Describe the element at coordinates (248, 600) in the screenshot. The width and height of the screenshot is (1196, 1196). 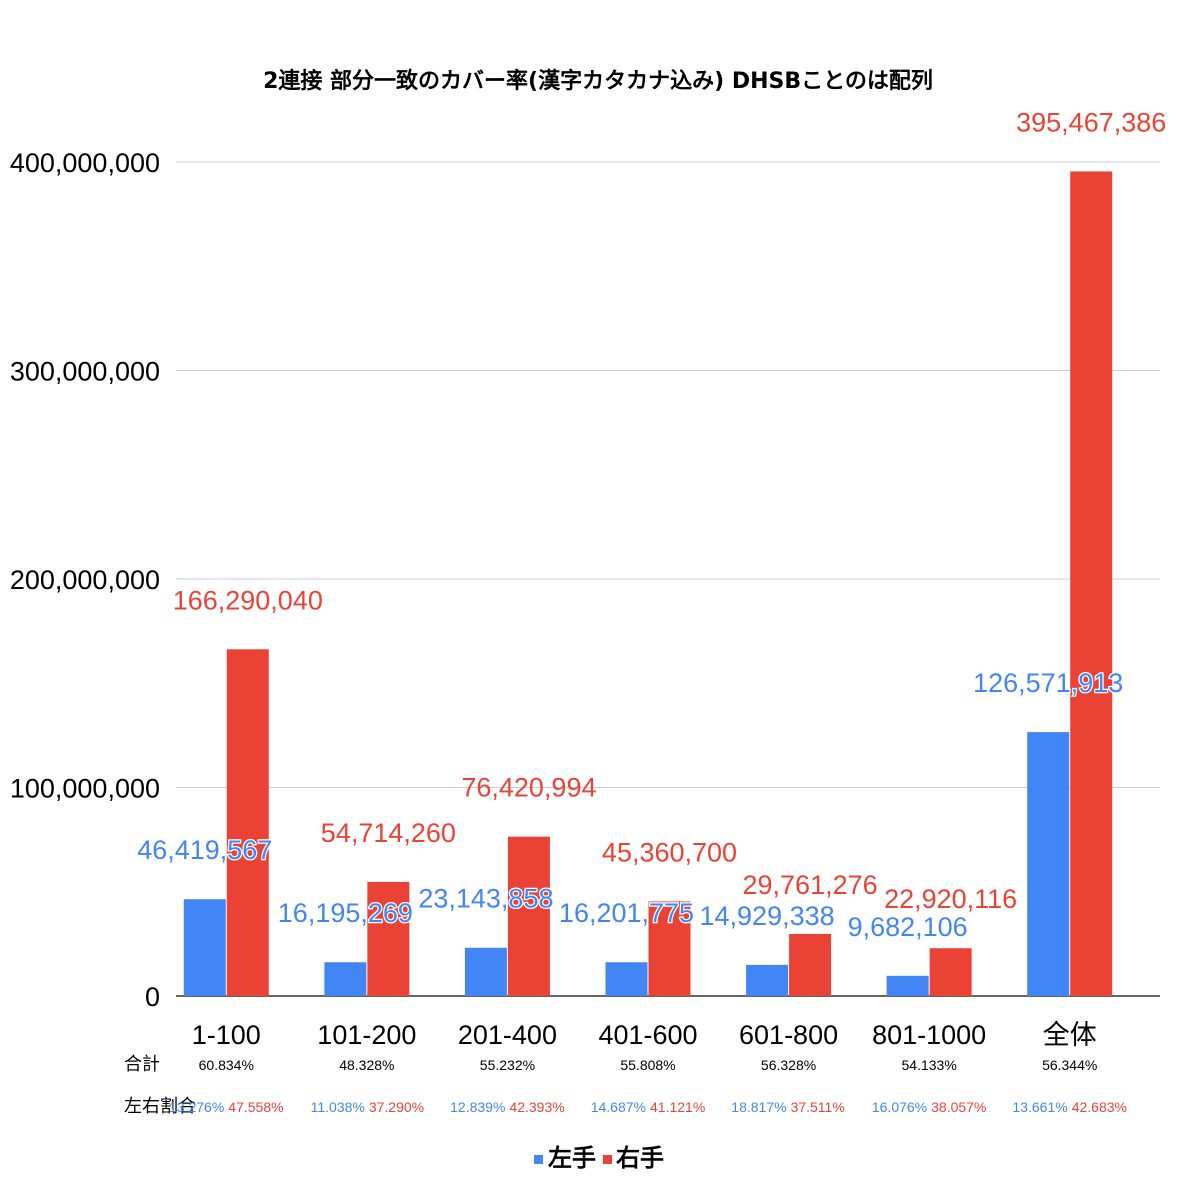
I see `data-label-right-hand: 166,290,040` at that location.